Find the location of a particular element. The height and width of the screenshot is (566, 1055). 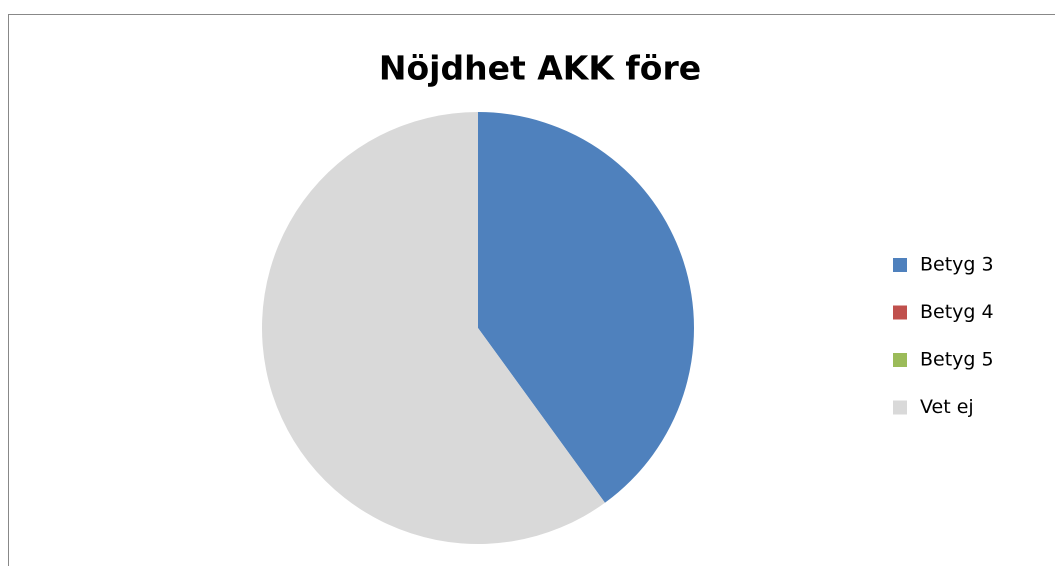

legend-label: Vet ej is located at coordinates (947, 407).